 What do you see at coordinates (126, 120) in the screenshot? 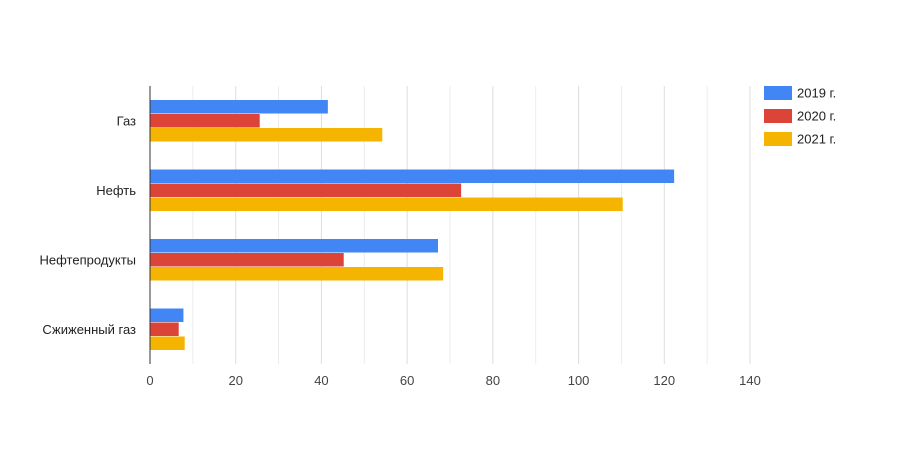
I see `category-label-1: Газ` at bounding box center [126, 120].